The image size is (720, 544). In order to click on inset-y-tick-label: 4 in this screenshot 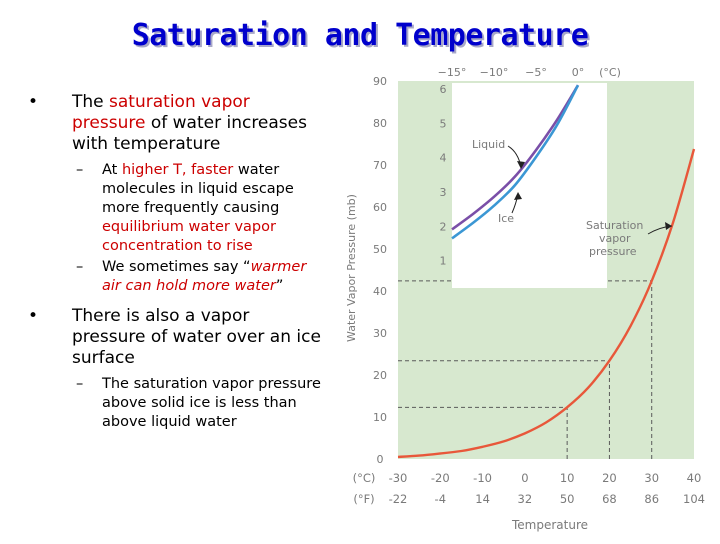, I will do `click(443, 158)`.